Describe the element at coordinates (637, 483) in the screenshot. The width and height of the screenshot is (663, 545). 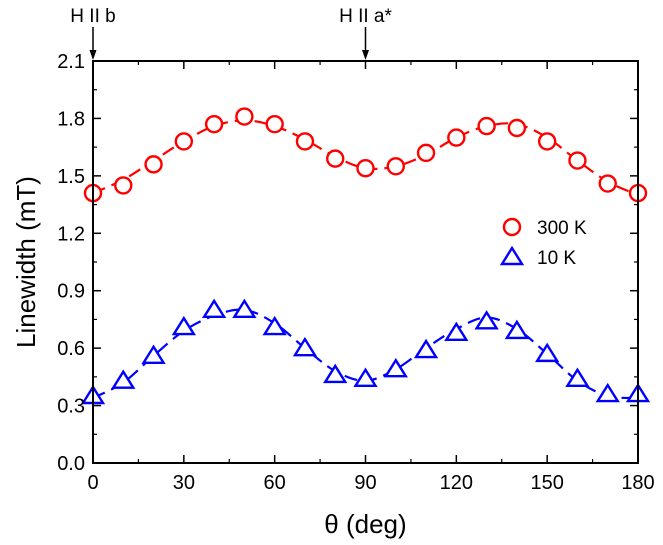
I see `x-tick-label: 180` at that location.